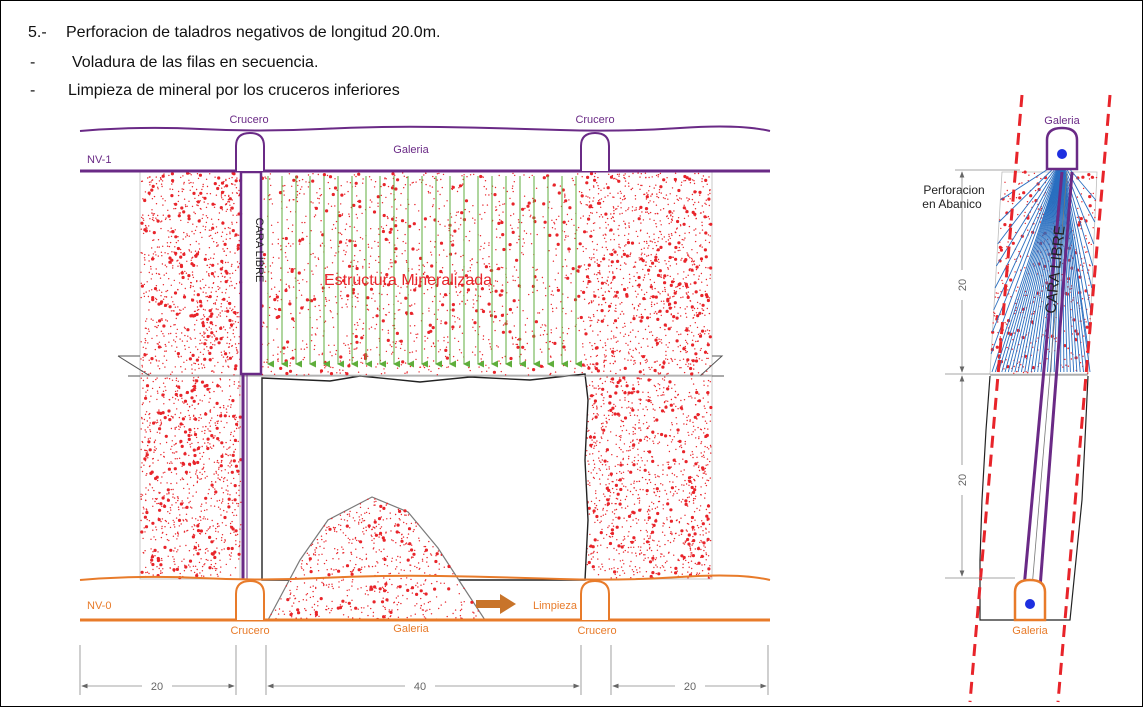 This screenshot has width=1143, height=707. Describe the element at coordinates (952, 204) in the screenshot. I see `fan-drilling-label-line2: en Abanico` at that location.